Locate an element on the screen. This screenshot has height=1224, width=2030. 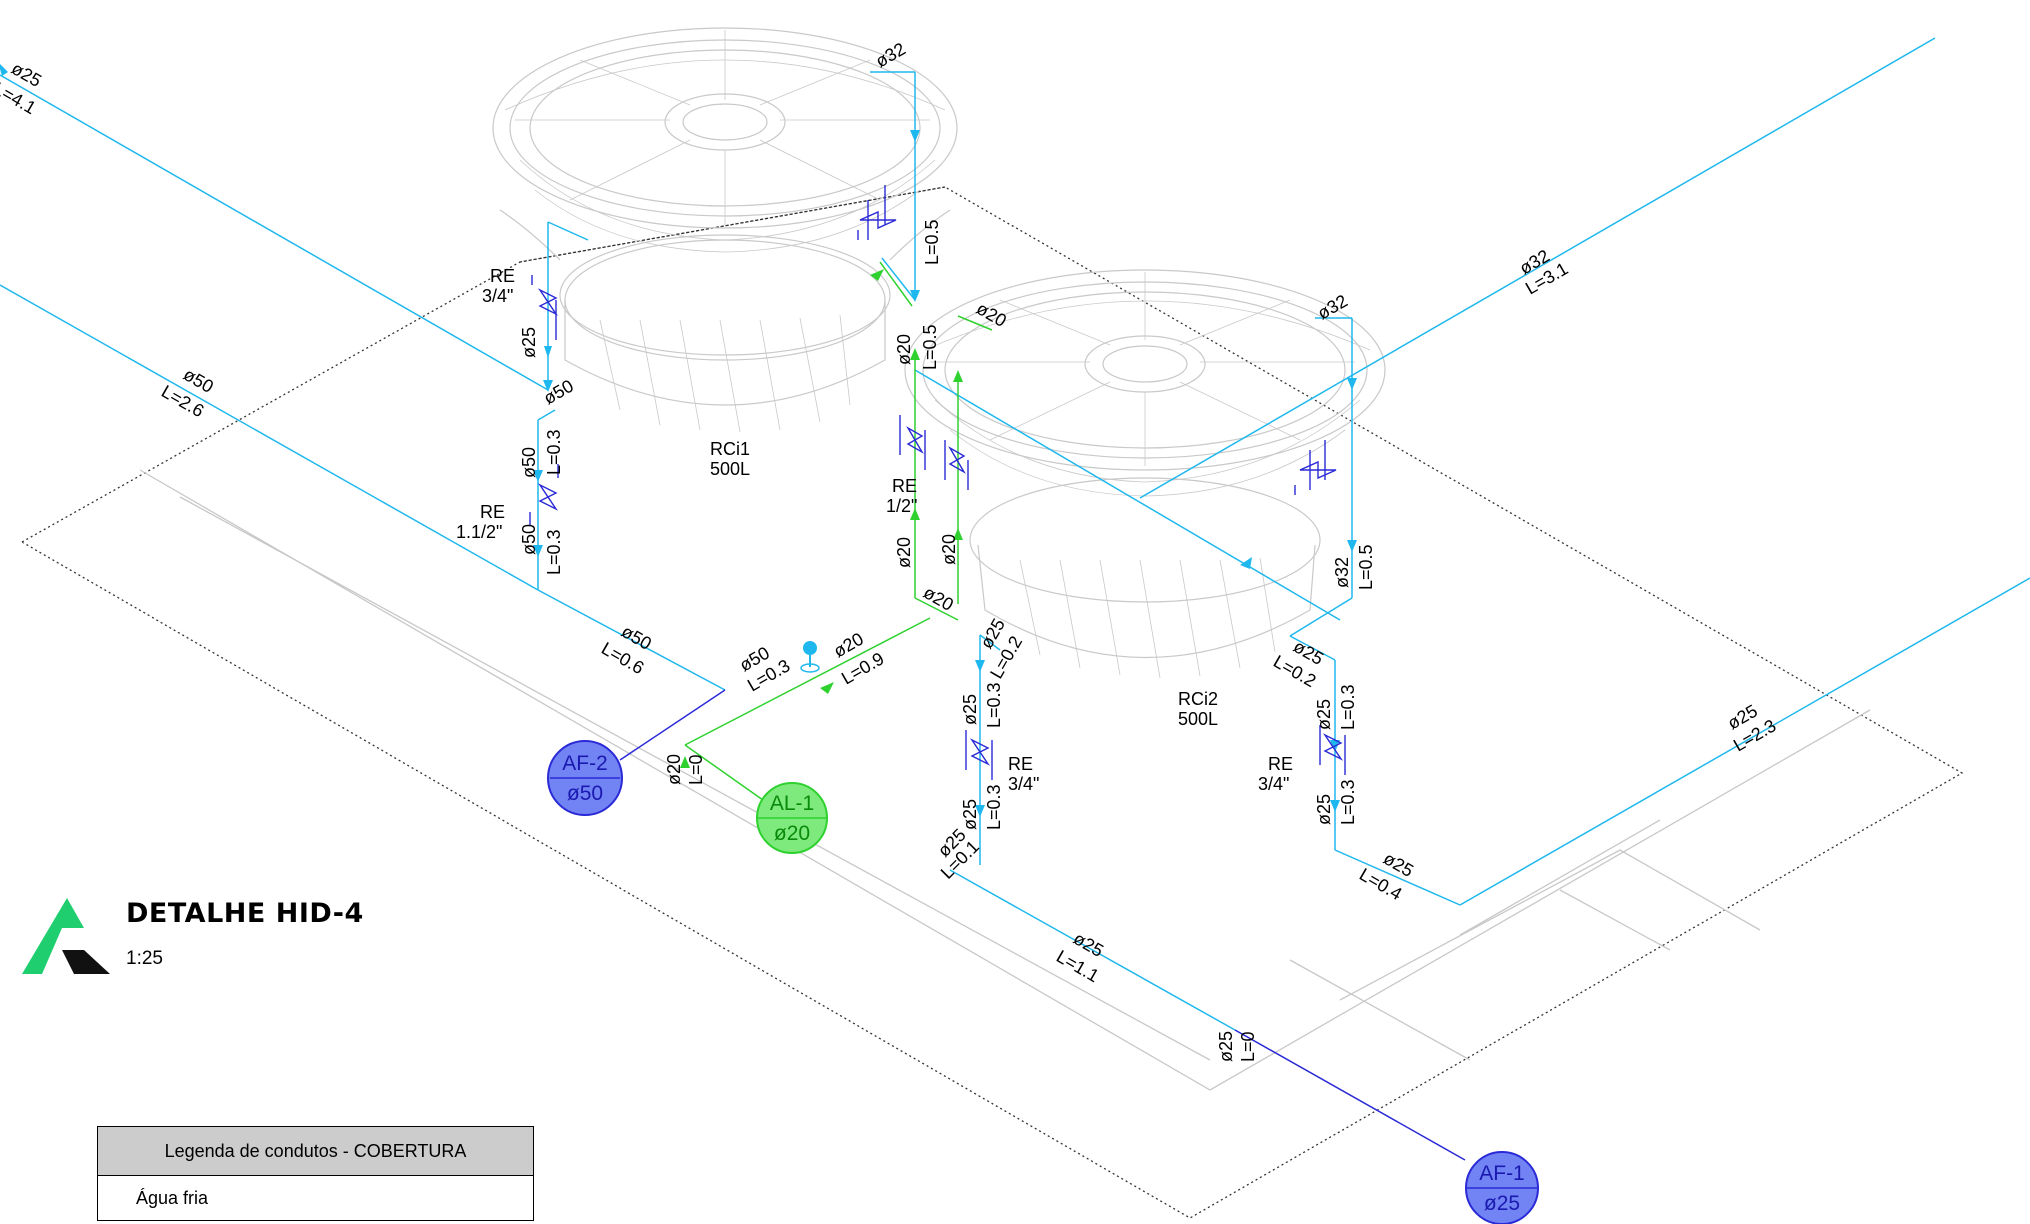
overflow-pipes is located at coordinates (838, 533).